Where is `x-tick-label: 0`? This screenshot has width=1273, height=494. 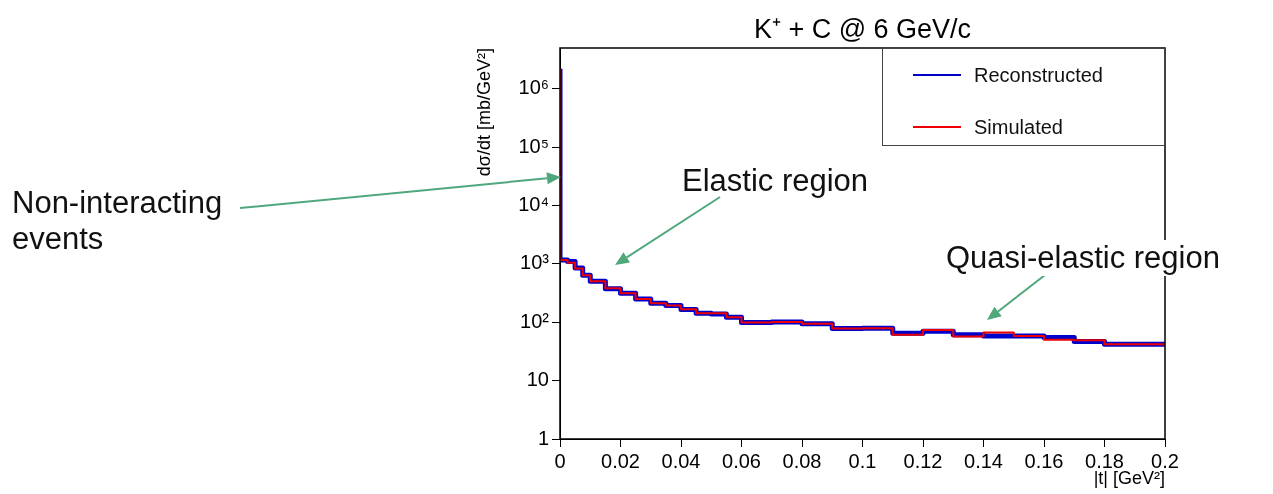 x-tick-label: 0 is located at coordinates (560, 460).